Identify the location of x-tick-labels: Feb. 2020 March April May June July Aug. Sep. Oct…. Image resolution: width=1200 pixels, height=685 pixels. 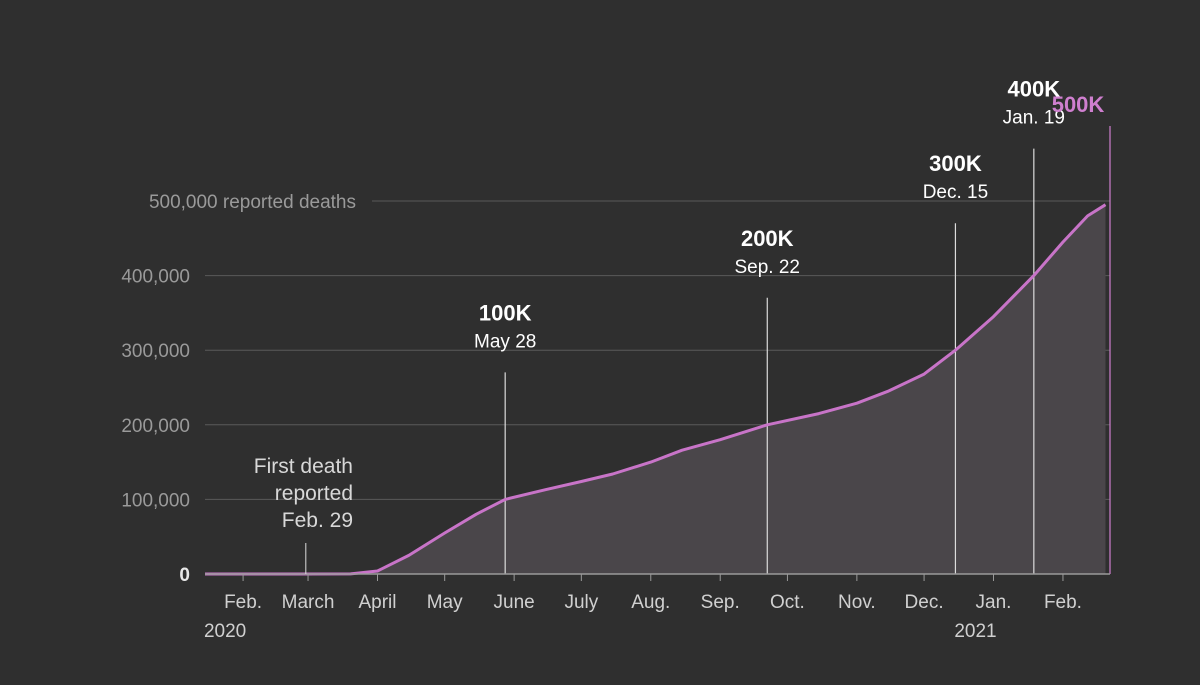
(643, 608).